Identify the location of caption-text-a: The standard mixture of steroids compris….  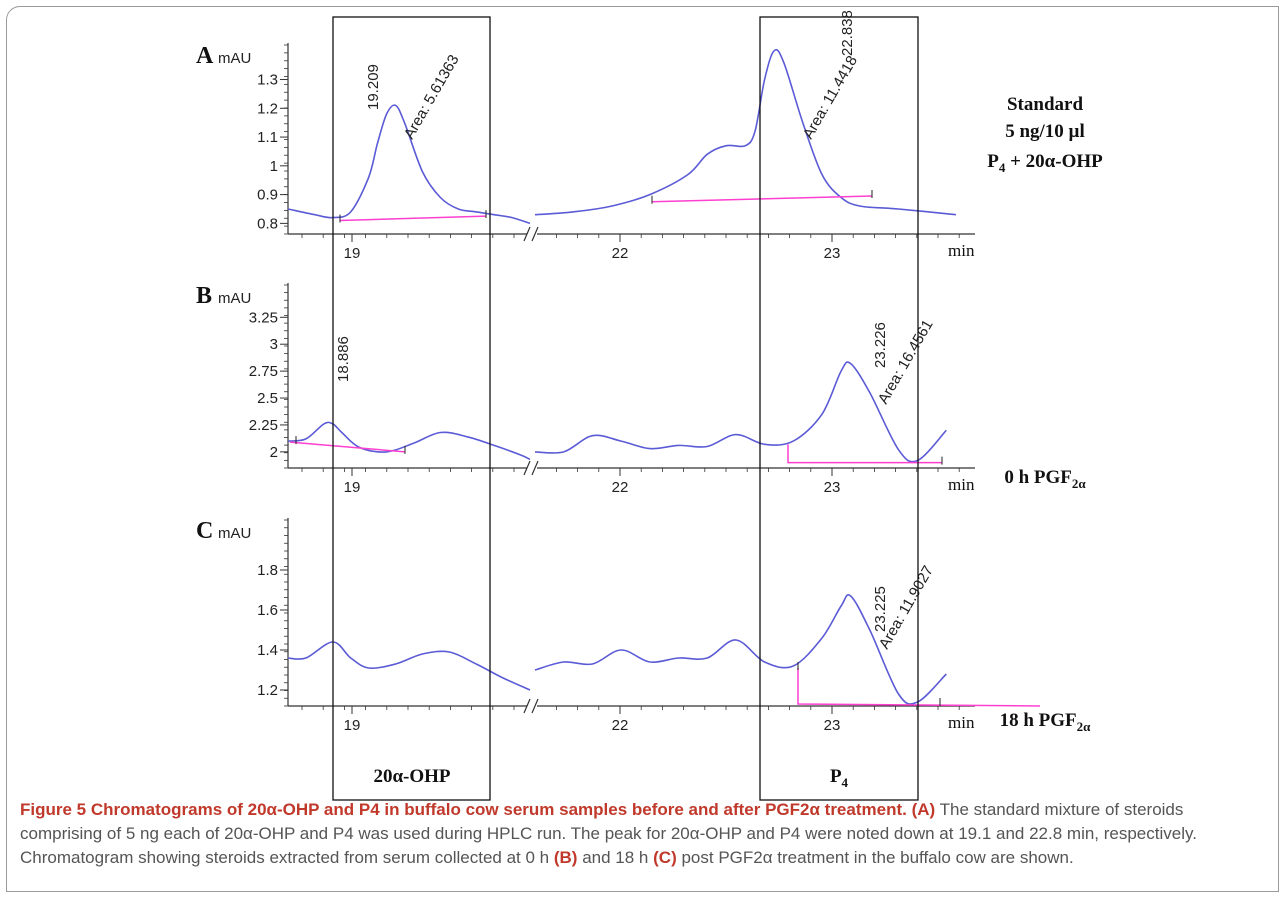
(608, 833).